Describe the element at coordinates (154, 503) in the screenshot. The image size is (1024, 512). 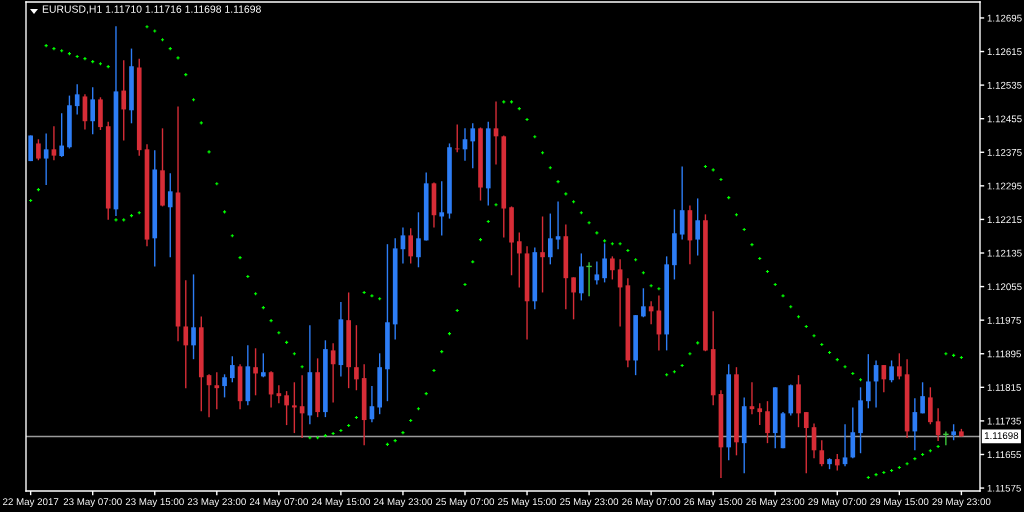
I see `x-tick-label: 23 May 15:00` at that location.